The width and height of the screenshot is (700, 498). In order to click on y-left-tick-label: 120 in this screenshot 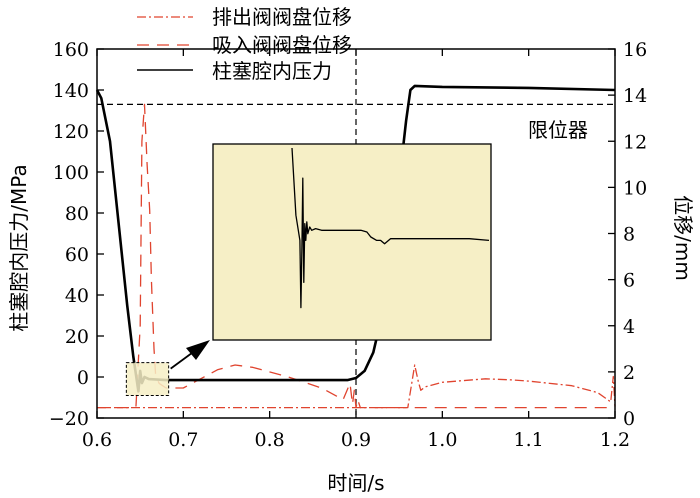, I will do `click(71, 132)`.